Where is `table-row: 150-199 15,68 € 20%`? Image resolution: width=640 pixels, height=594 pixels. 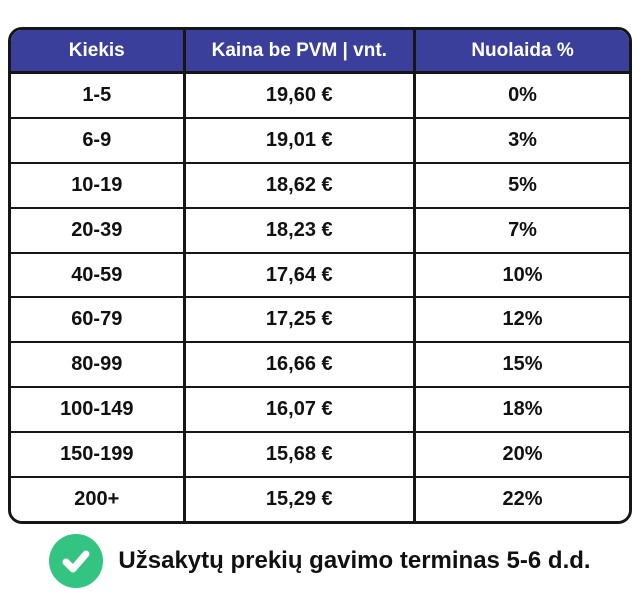
table-row: 150-199 15,68 € 20% is located at coordinates (320, 454).